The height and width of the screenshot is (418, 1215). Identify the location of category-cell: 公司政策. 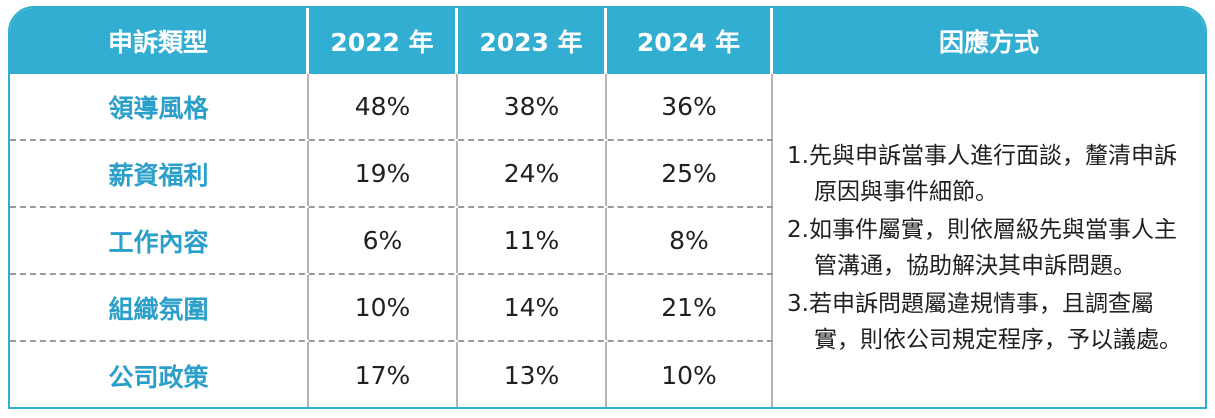
(159, 374).